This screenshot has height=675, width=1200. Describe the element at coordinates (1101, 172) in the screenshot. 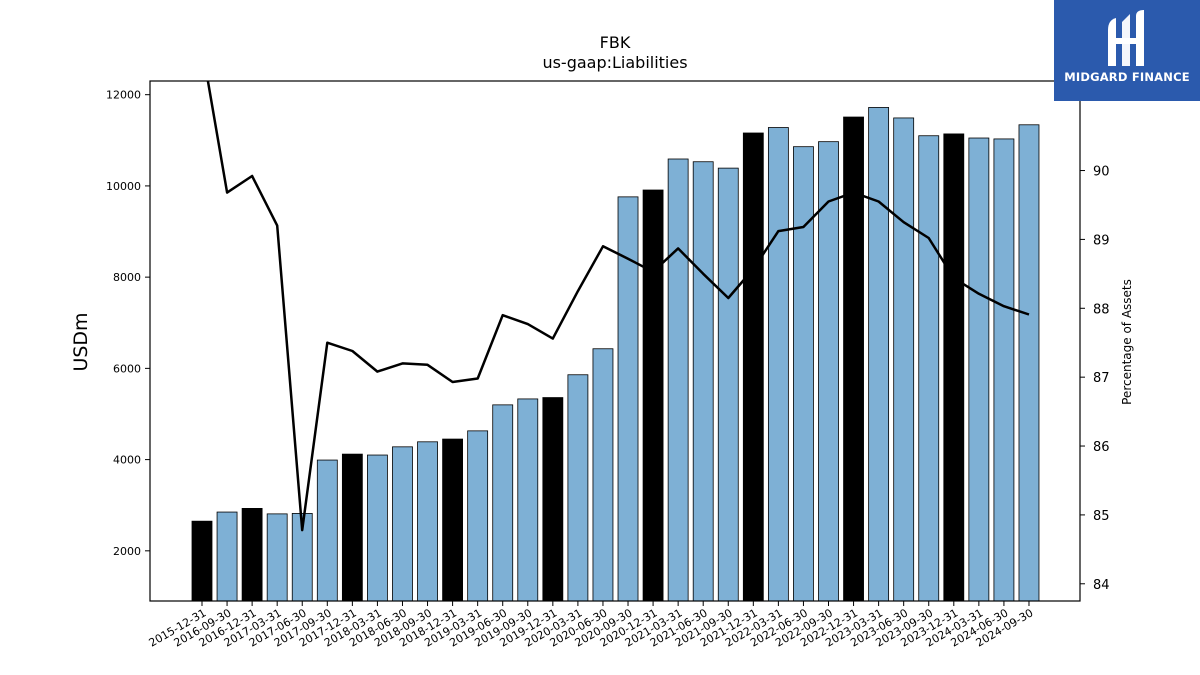

I see `y2-tick-label: 90` at that location.